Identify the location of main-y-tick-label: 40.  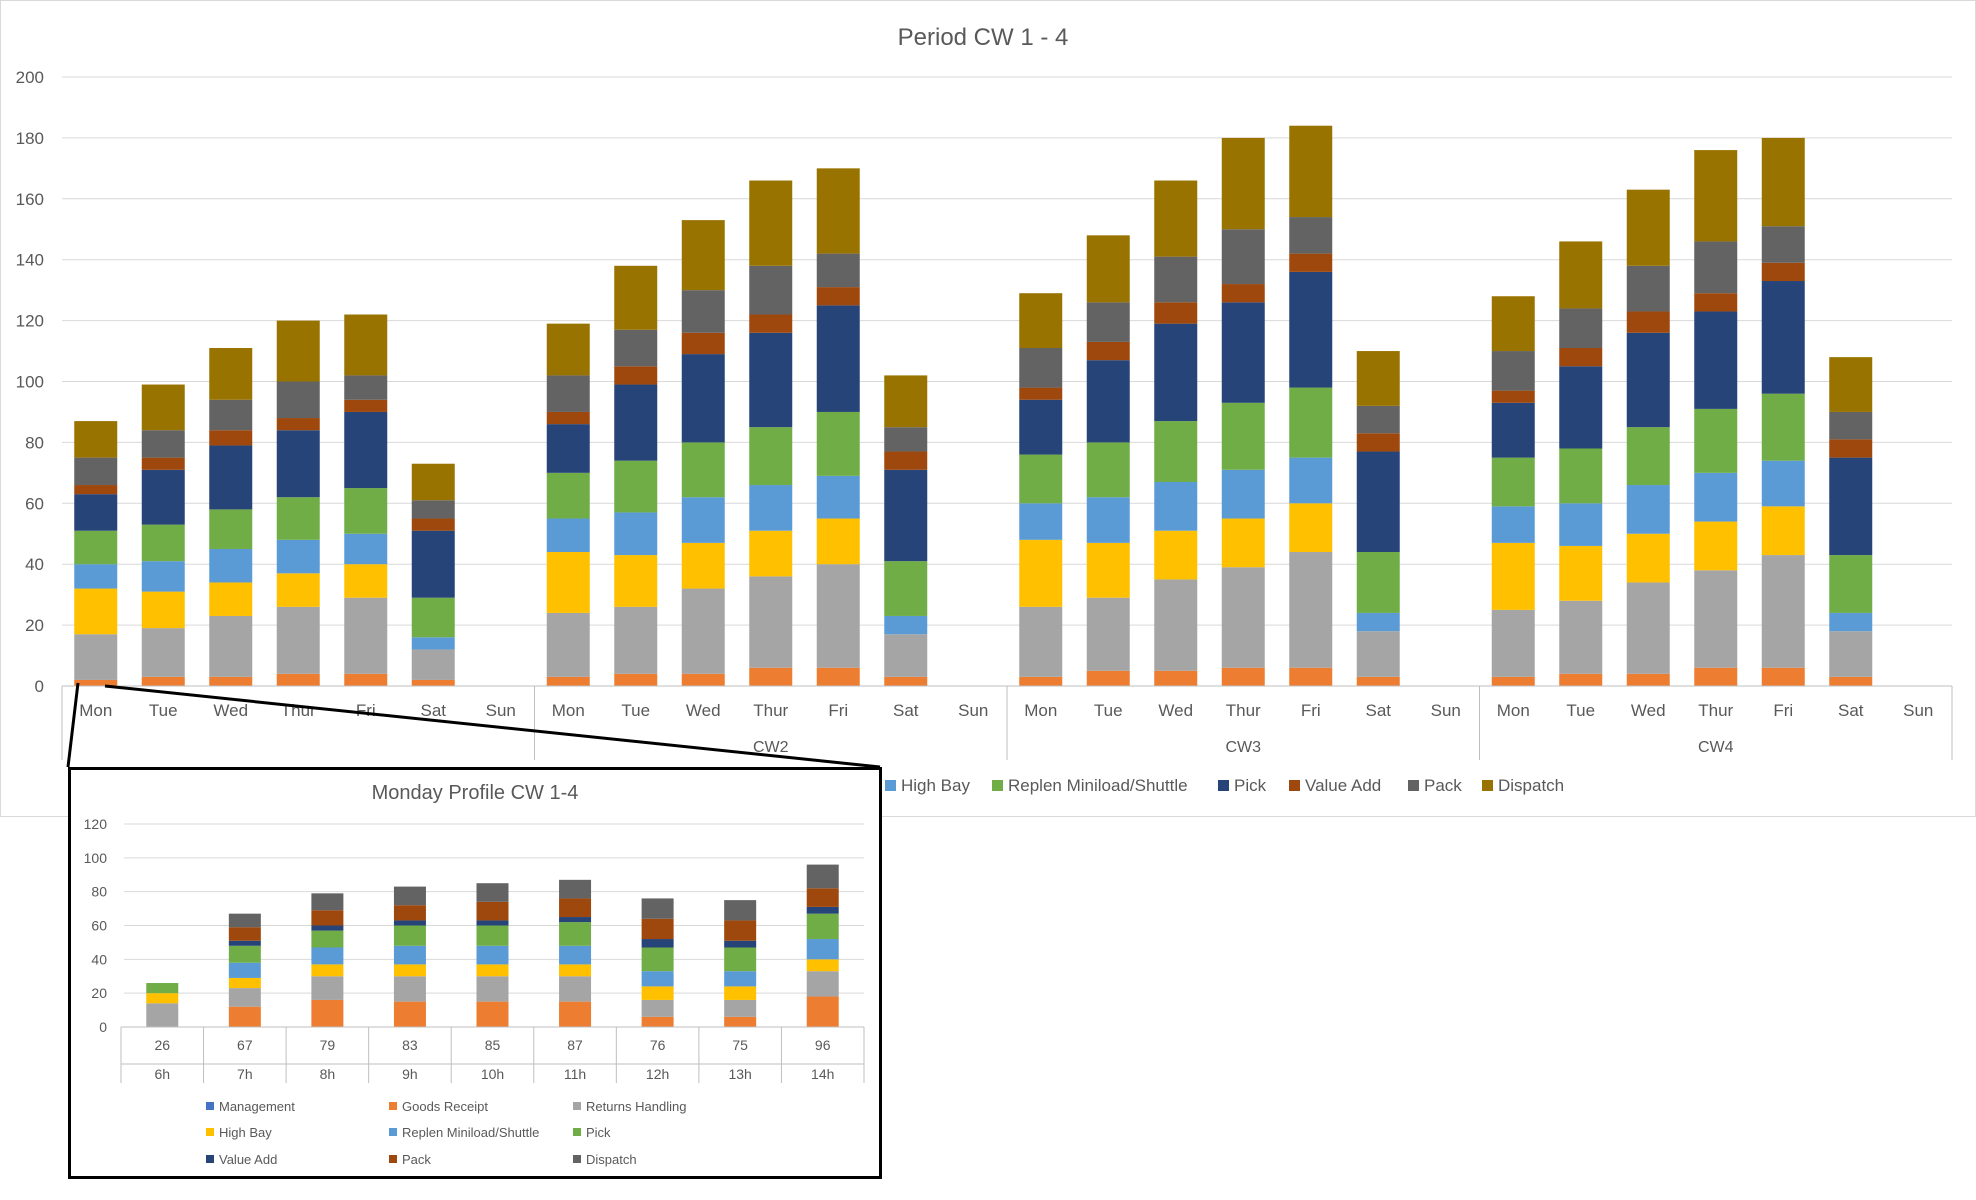
(34, 564).